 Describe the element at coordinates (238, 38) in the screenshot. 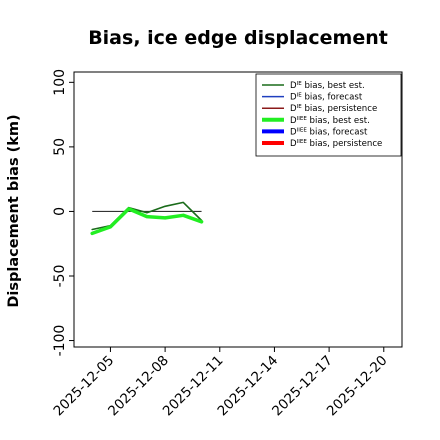

I see `chart-title: Bias, ice edge displacement` at that location.